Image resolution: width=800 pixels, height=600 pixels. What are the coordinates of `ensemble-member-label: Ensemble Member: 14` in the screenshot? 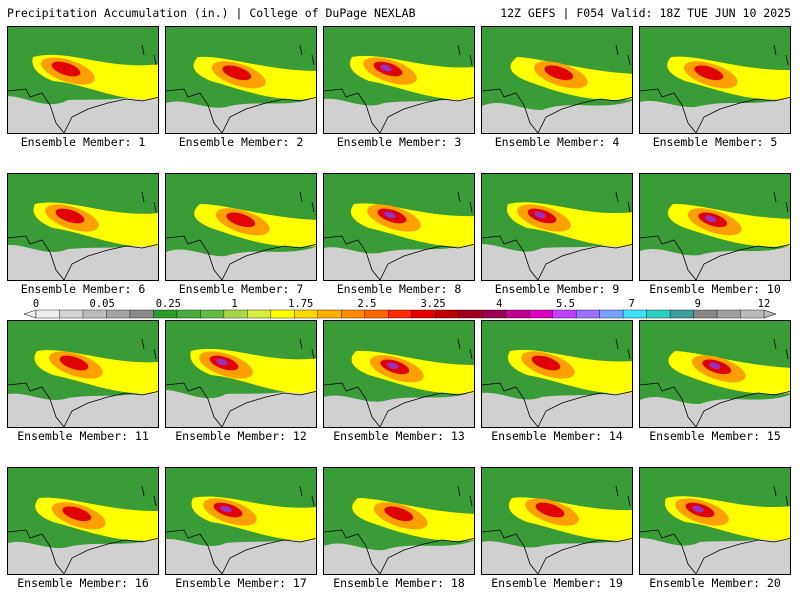 It's located at (557, 436).